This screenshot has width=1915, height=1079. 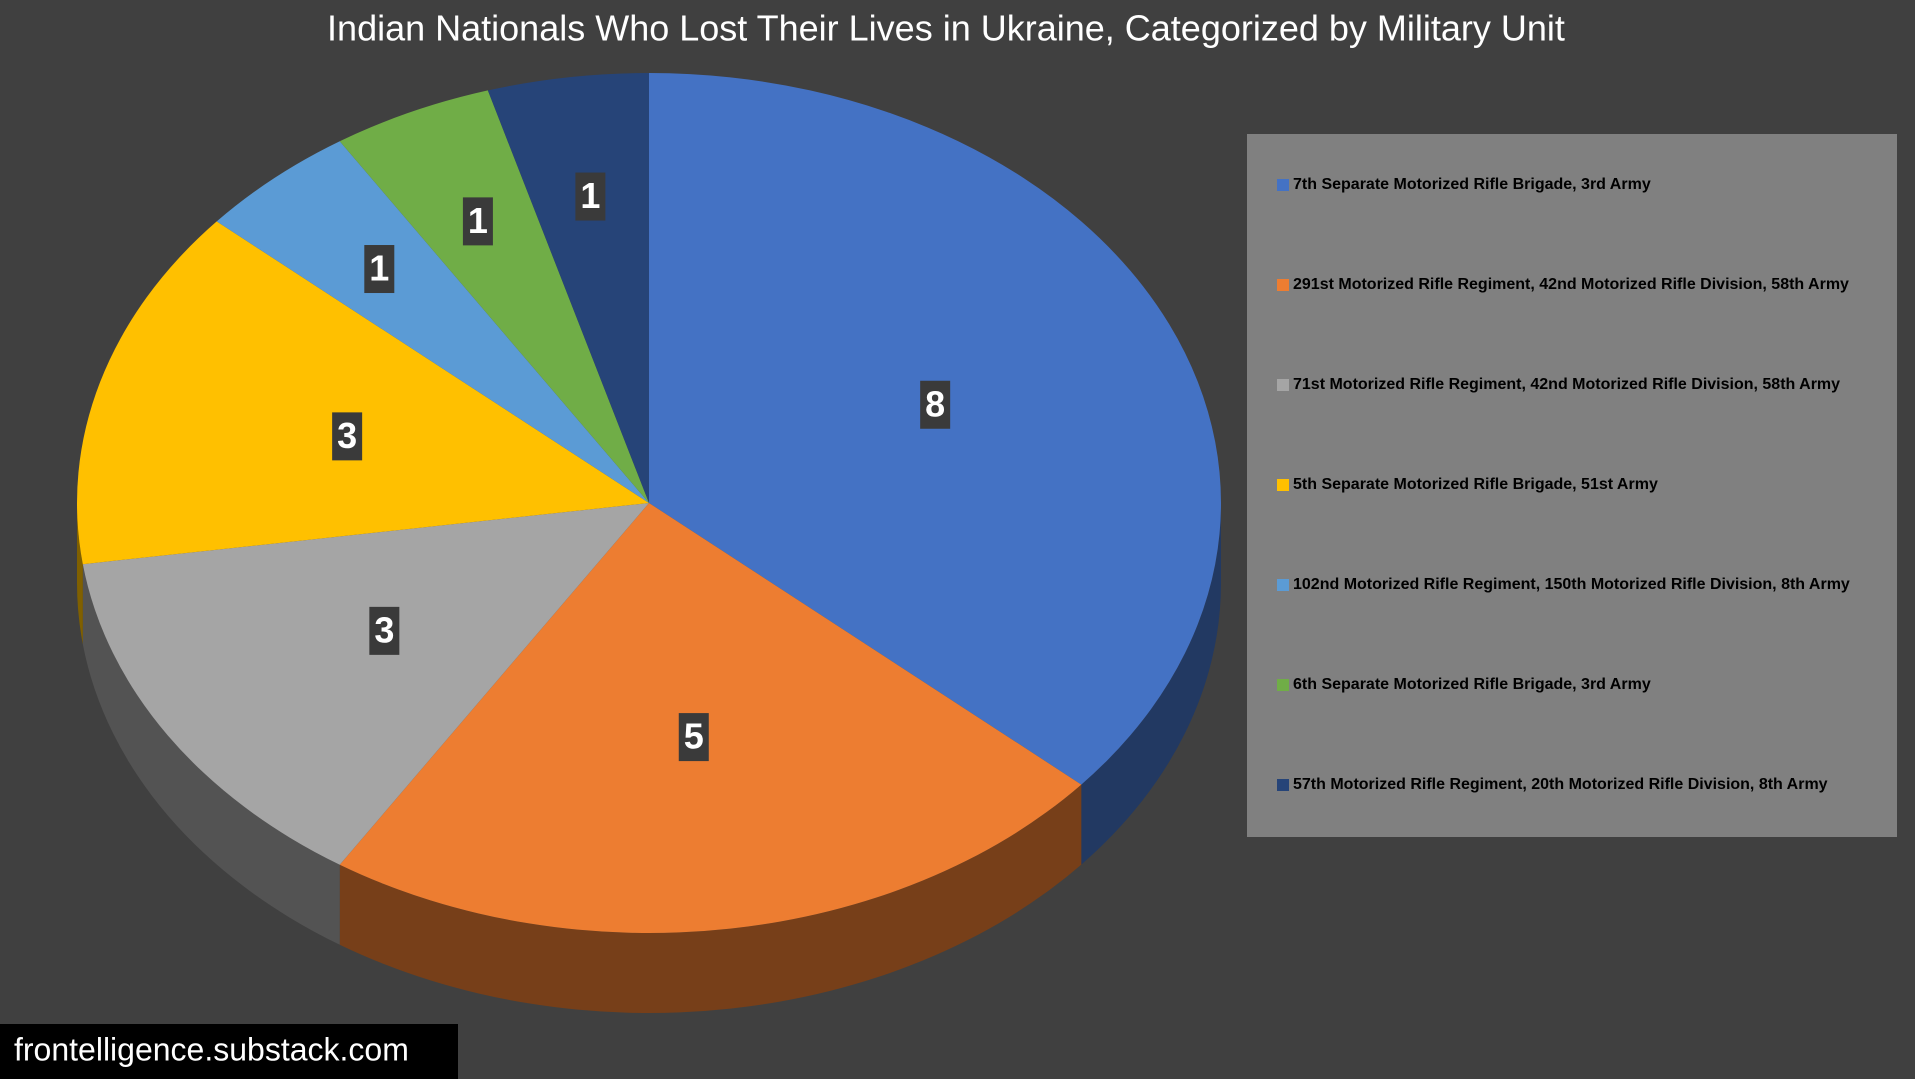 I want to click on watermark: frontelligence.substack.com, so click(x=211, y=1049).